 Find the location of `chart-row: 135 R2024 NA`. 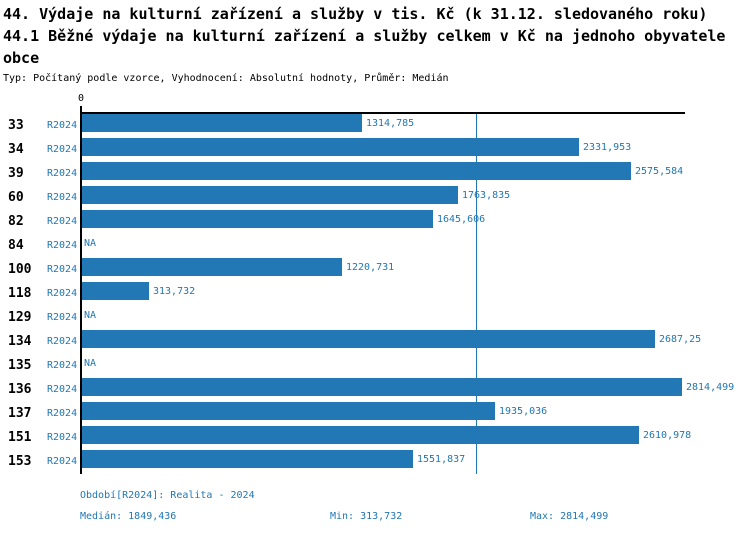

chart-row: 135 R2024 NA is located at coordinates (375, 366).